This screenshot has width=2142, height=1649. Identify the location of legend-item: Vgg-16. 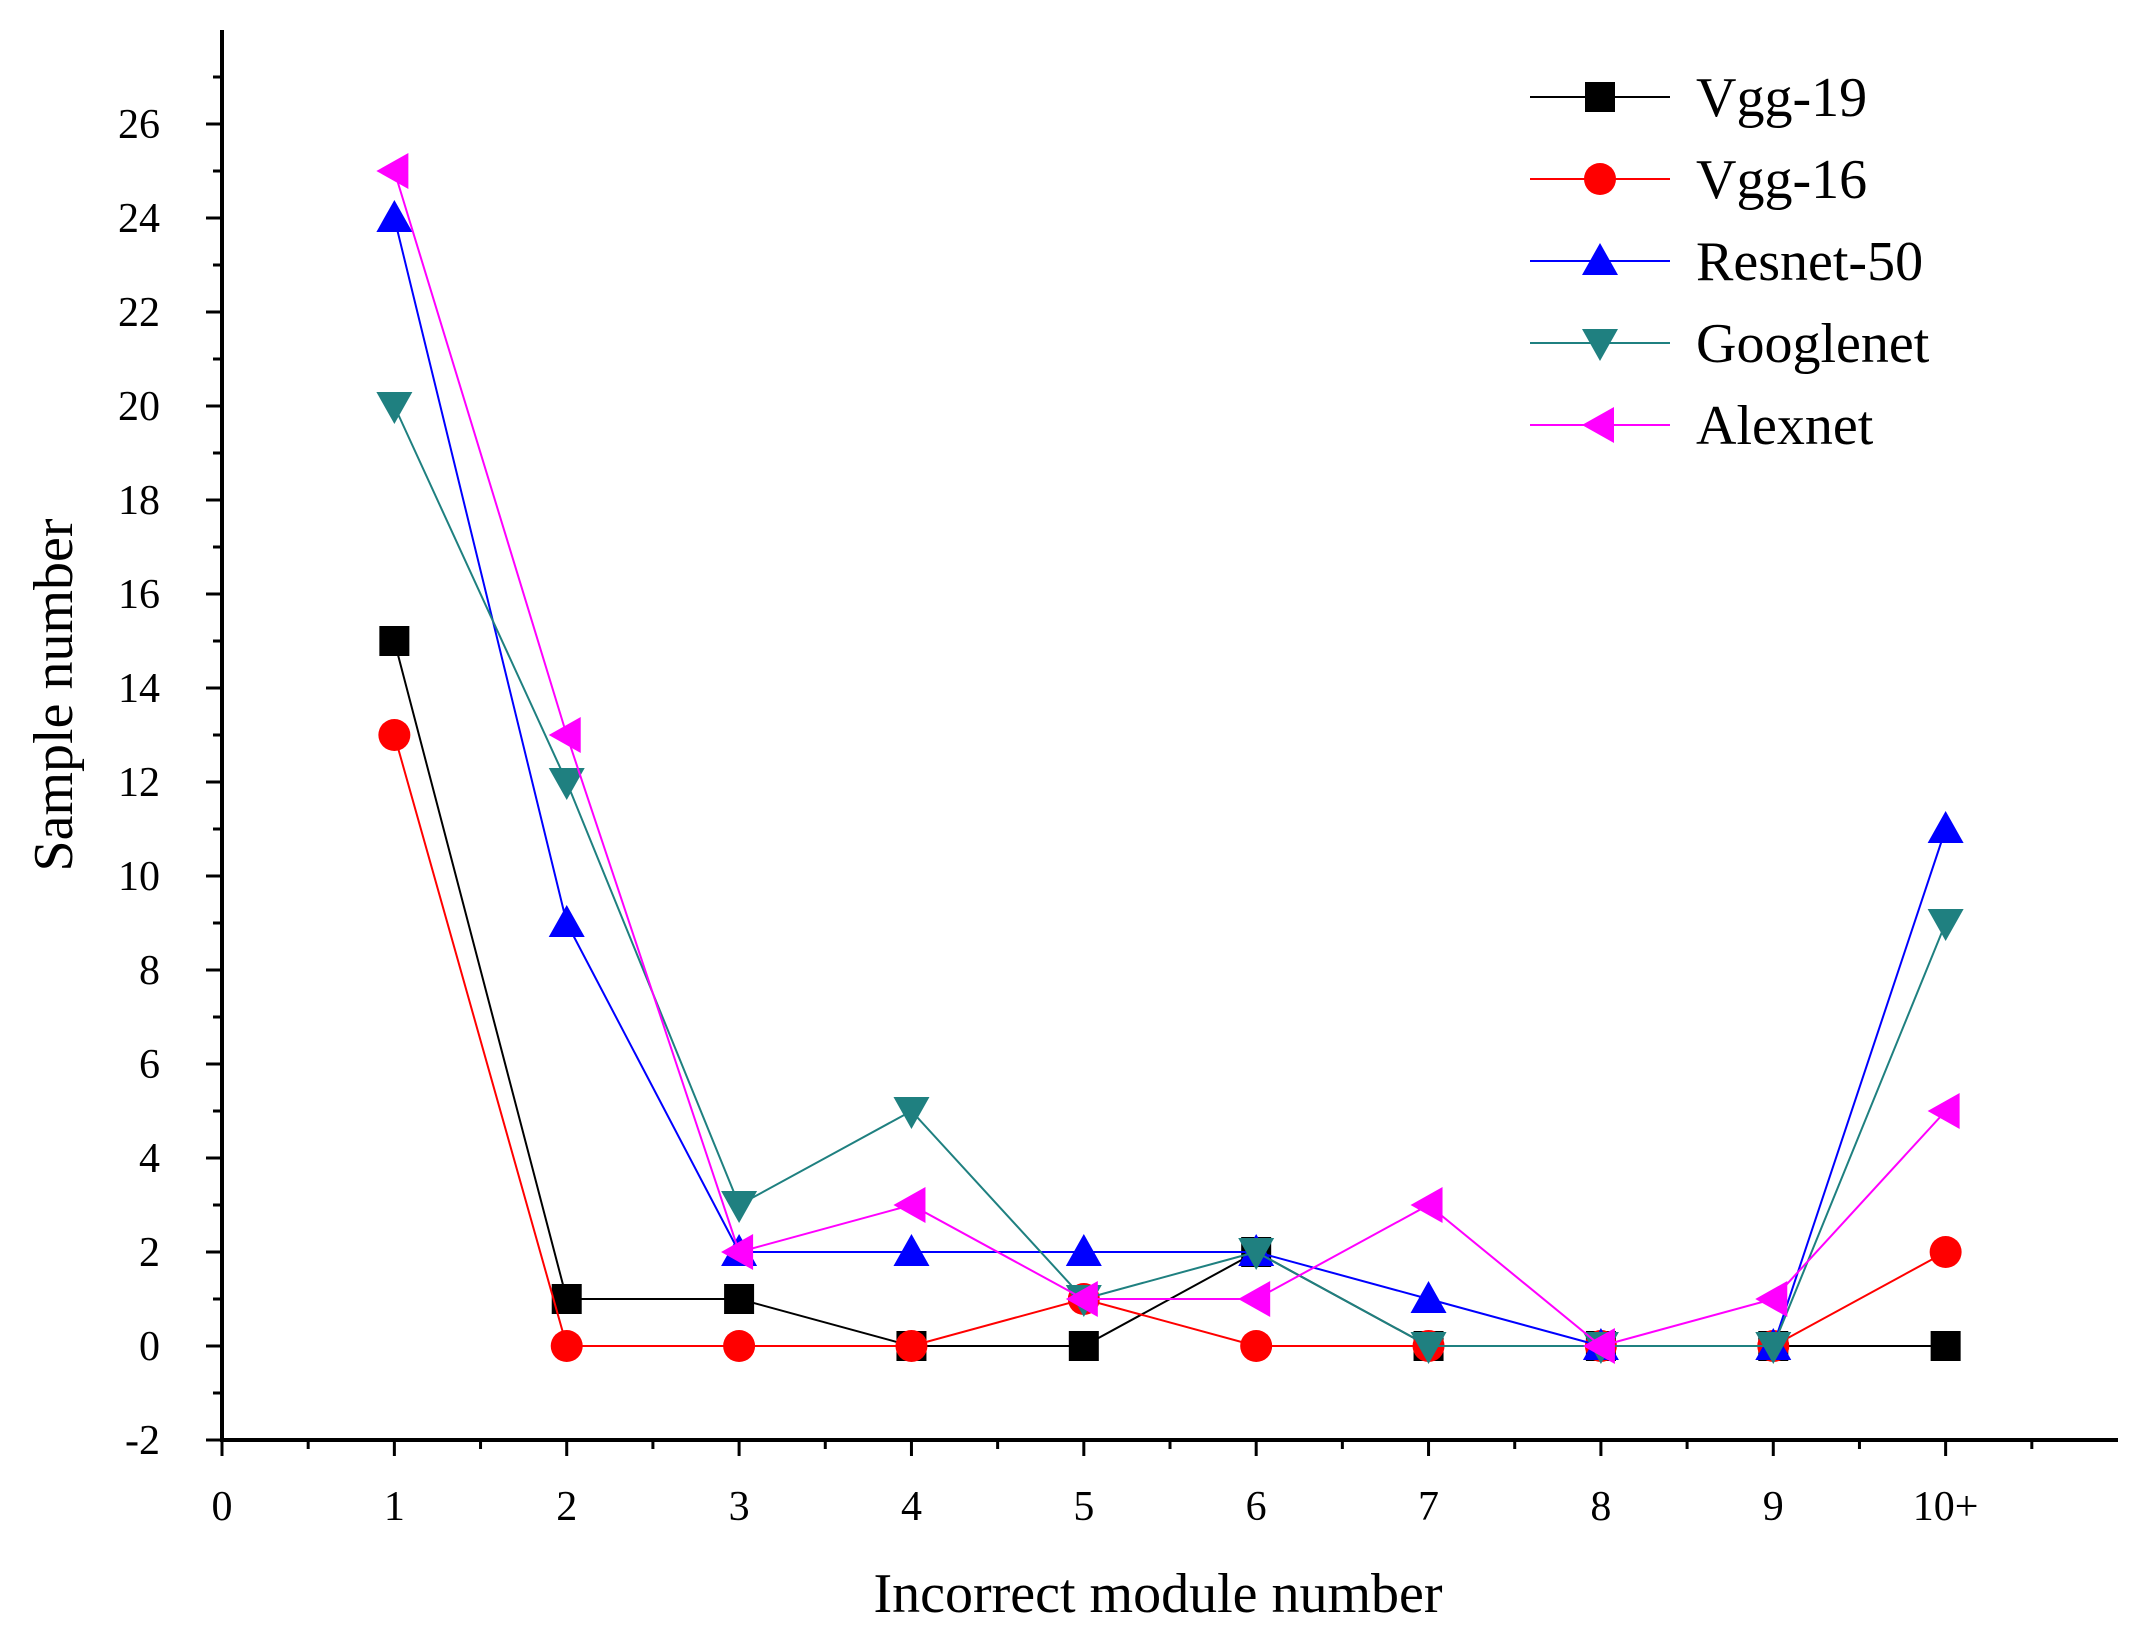
(1698, 180).